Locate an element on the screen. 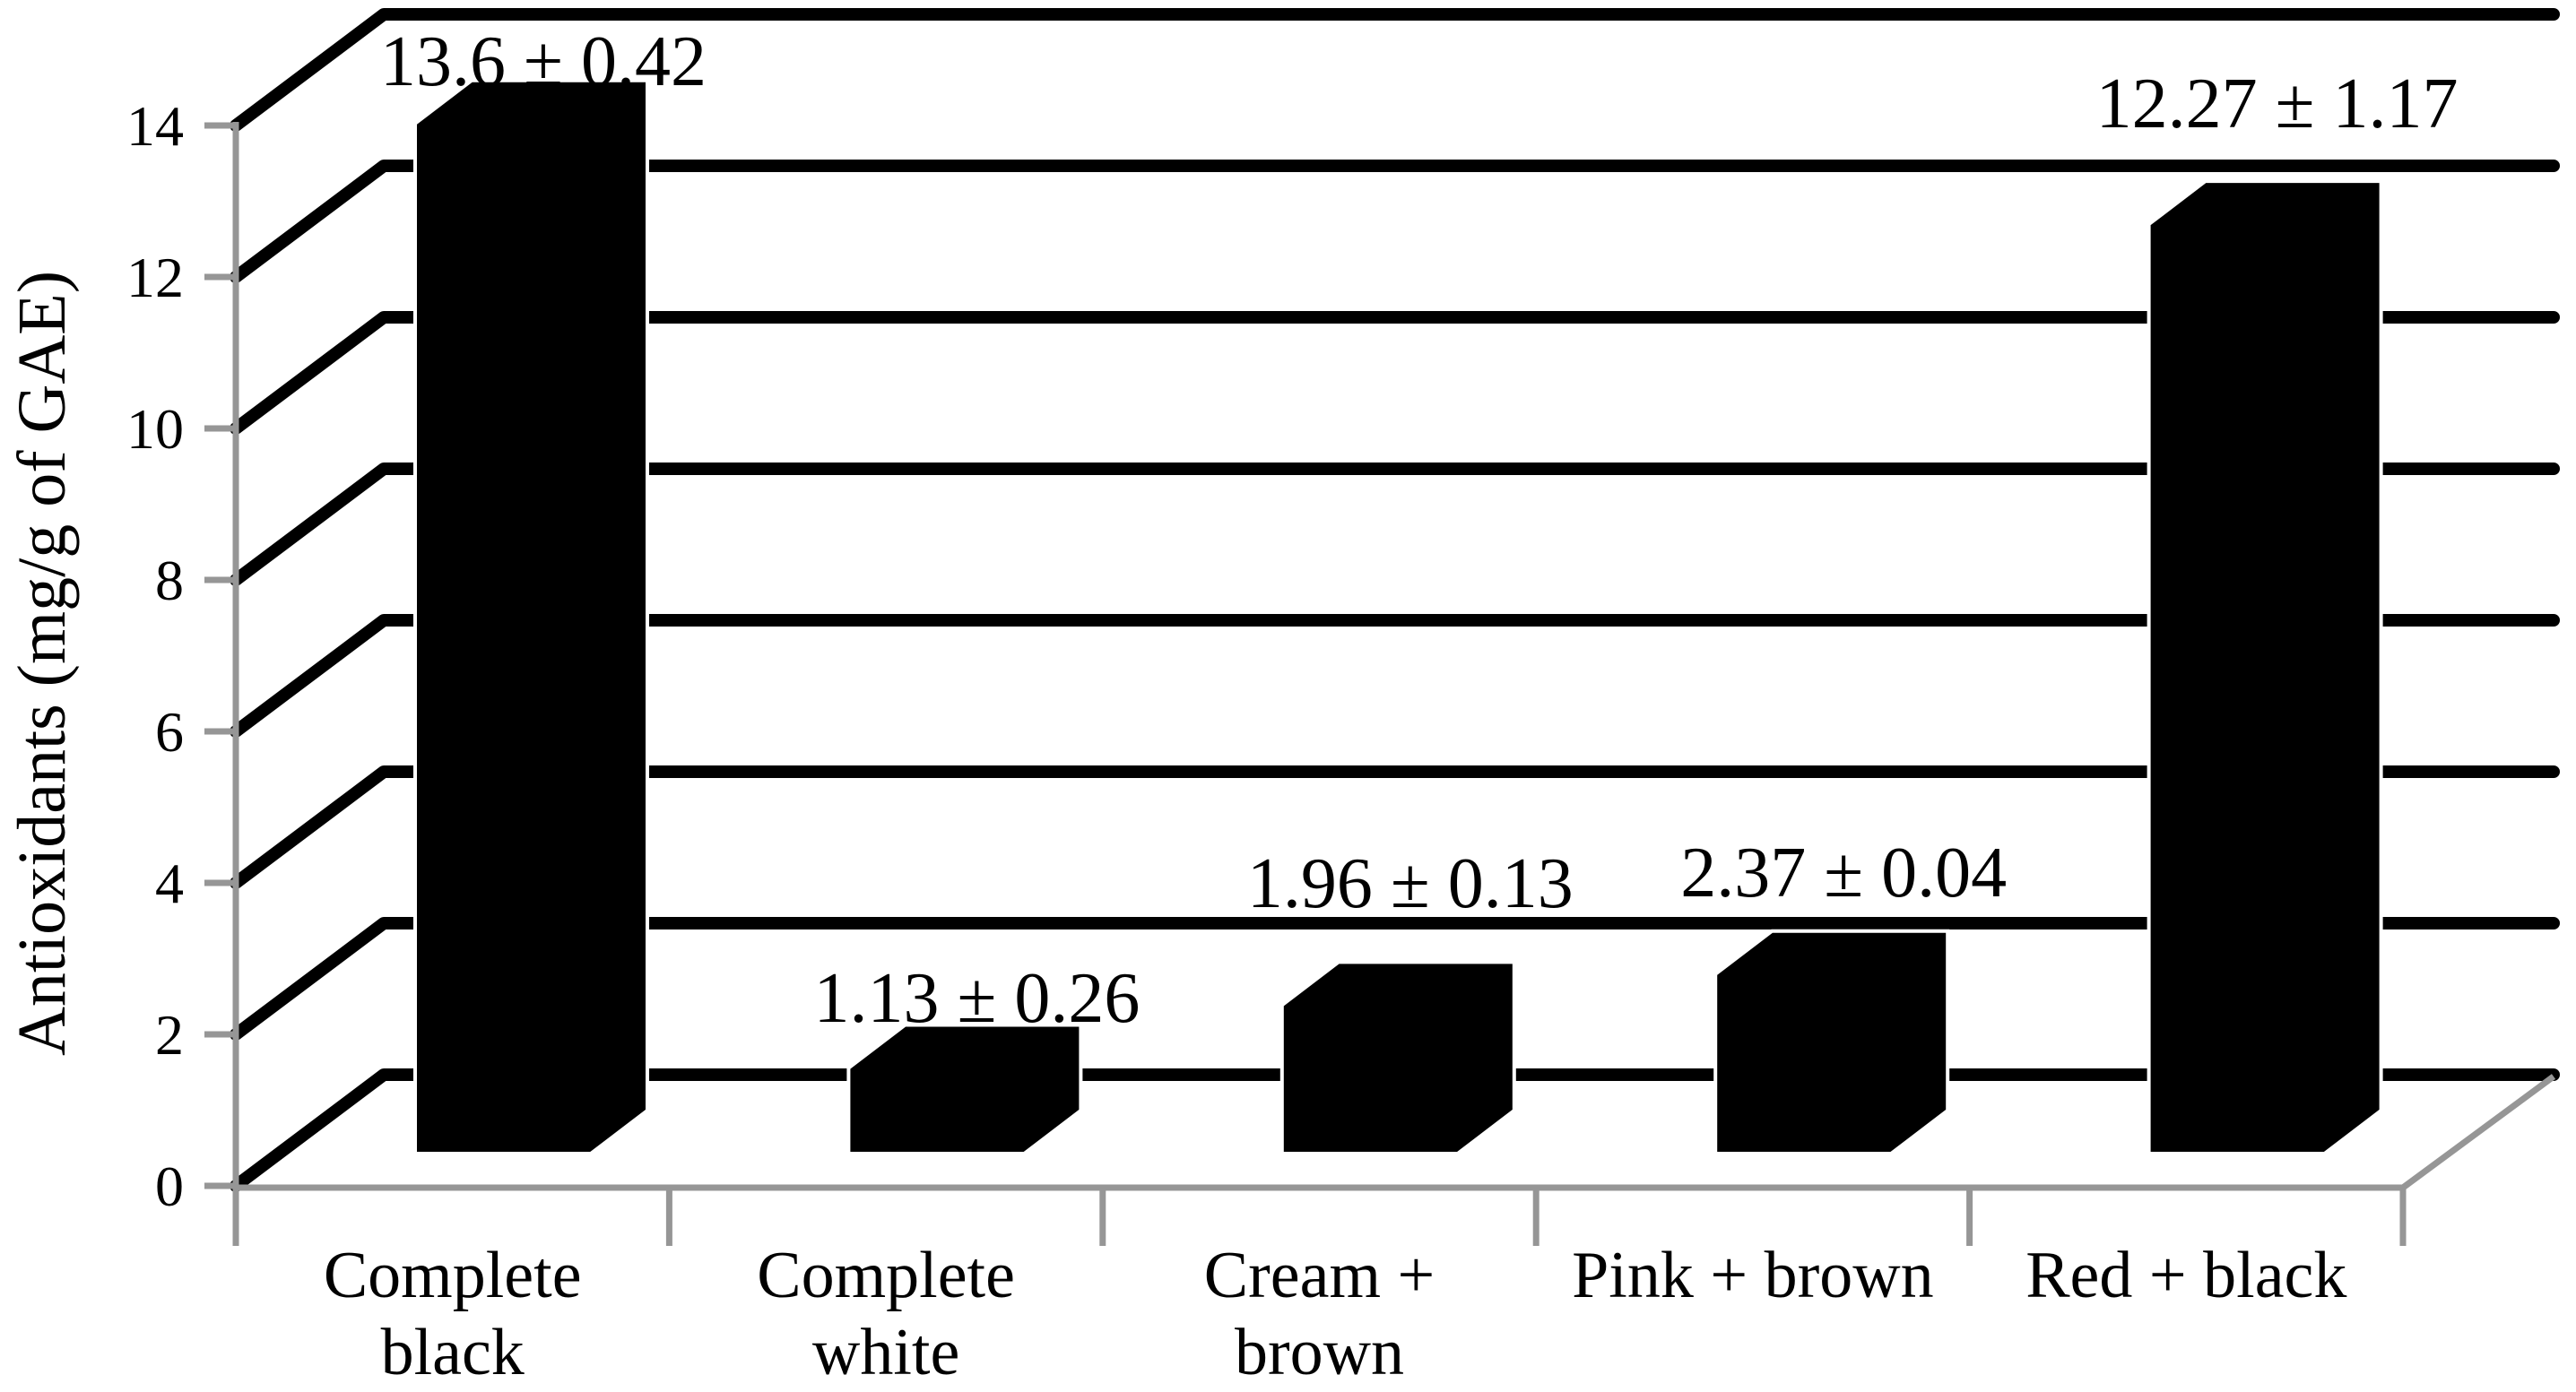 The image size is (2576, 1392). value-label-2: 1.13 ± 0.26 is located at coordinates (976, 998).